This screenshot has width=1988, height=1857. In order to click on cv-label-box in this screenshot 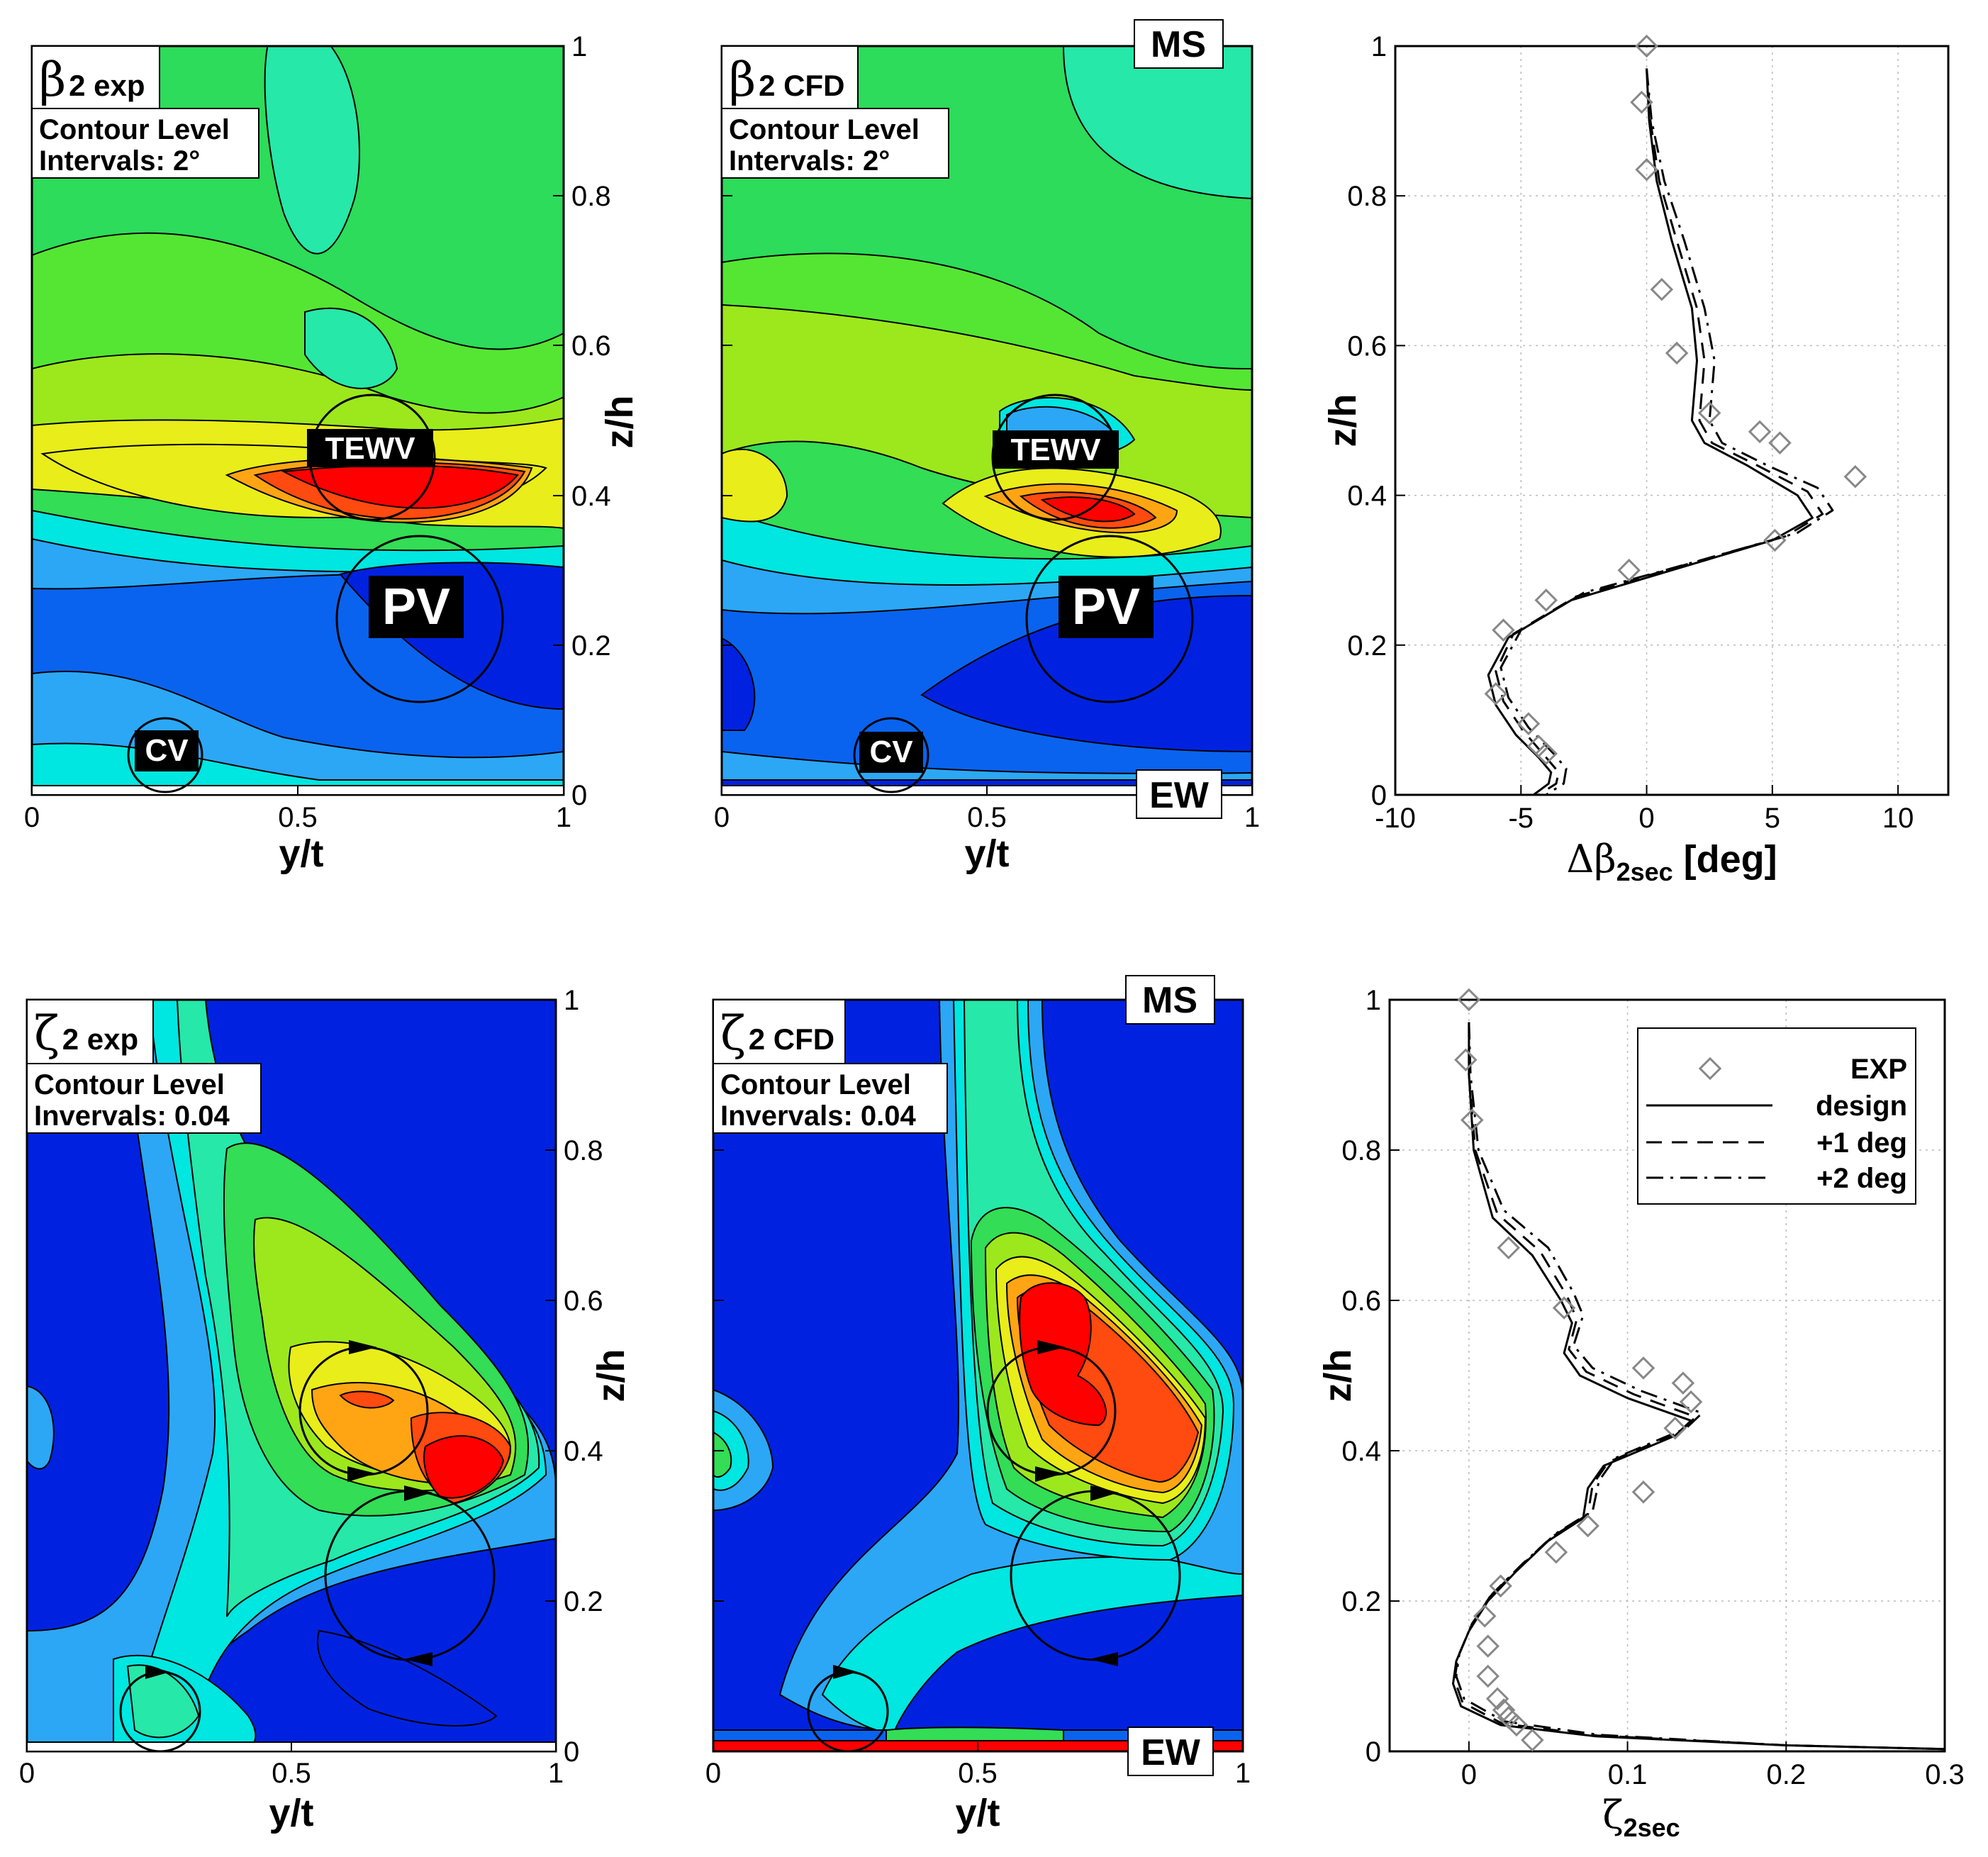, I will do `click(167, 751)`.